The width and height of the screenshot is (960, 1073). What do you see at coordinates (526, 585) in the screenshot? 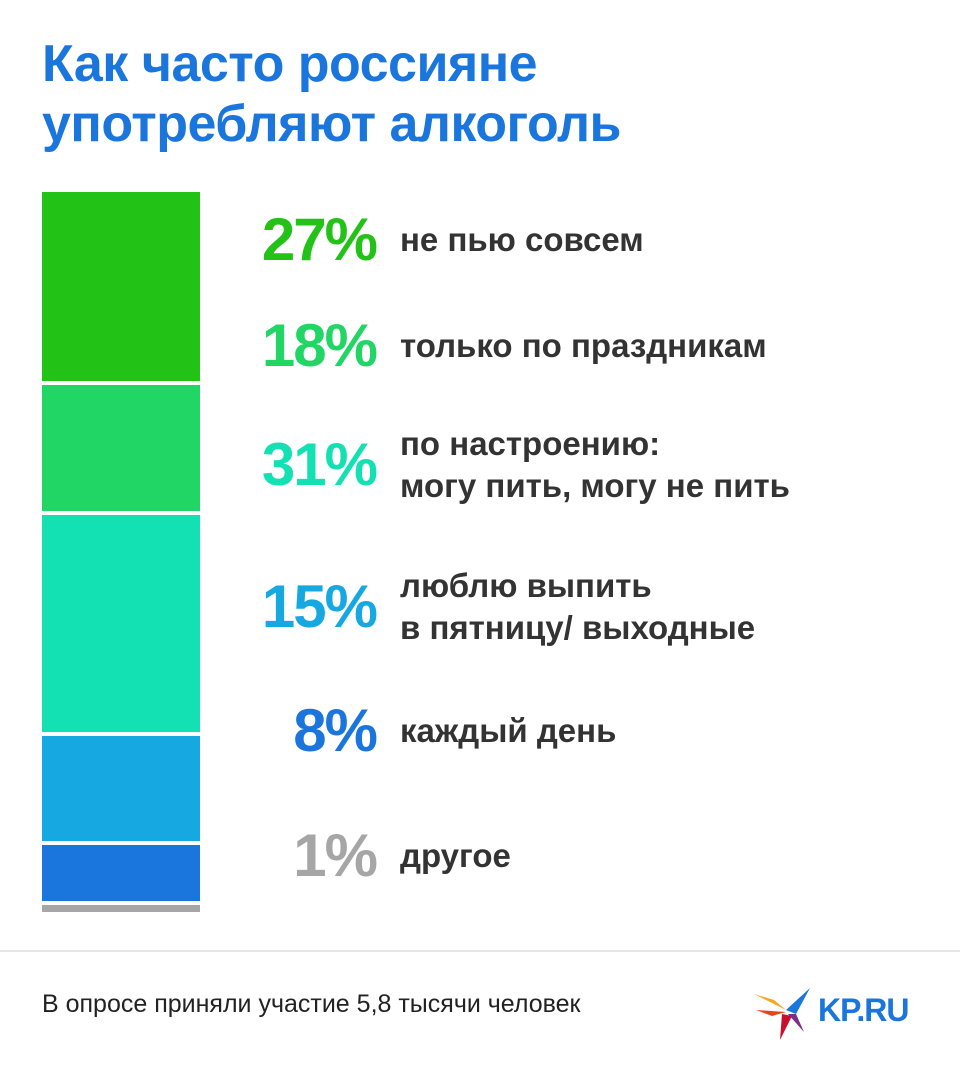
I see `category-label-line: люблю выпить` at bounding box center [526, 585].